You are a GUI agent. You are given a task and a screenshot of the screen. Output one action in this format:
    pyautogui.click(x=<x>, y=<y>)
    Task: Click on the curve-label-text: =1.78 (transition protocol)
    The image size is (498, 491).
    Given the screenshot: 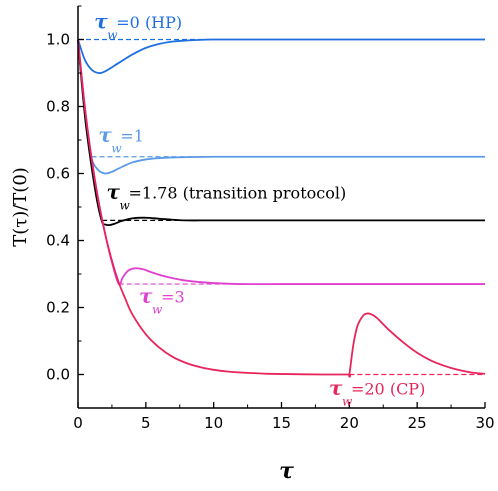 What is the action you would take?
    pyautogui.click(x=237, y=193)
    